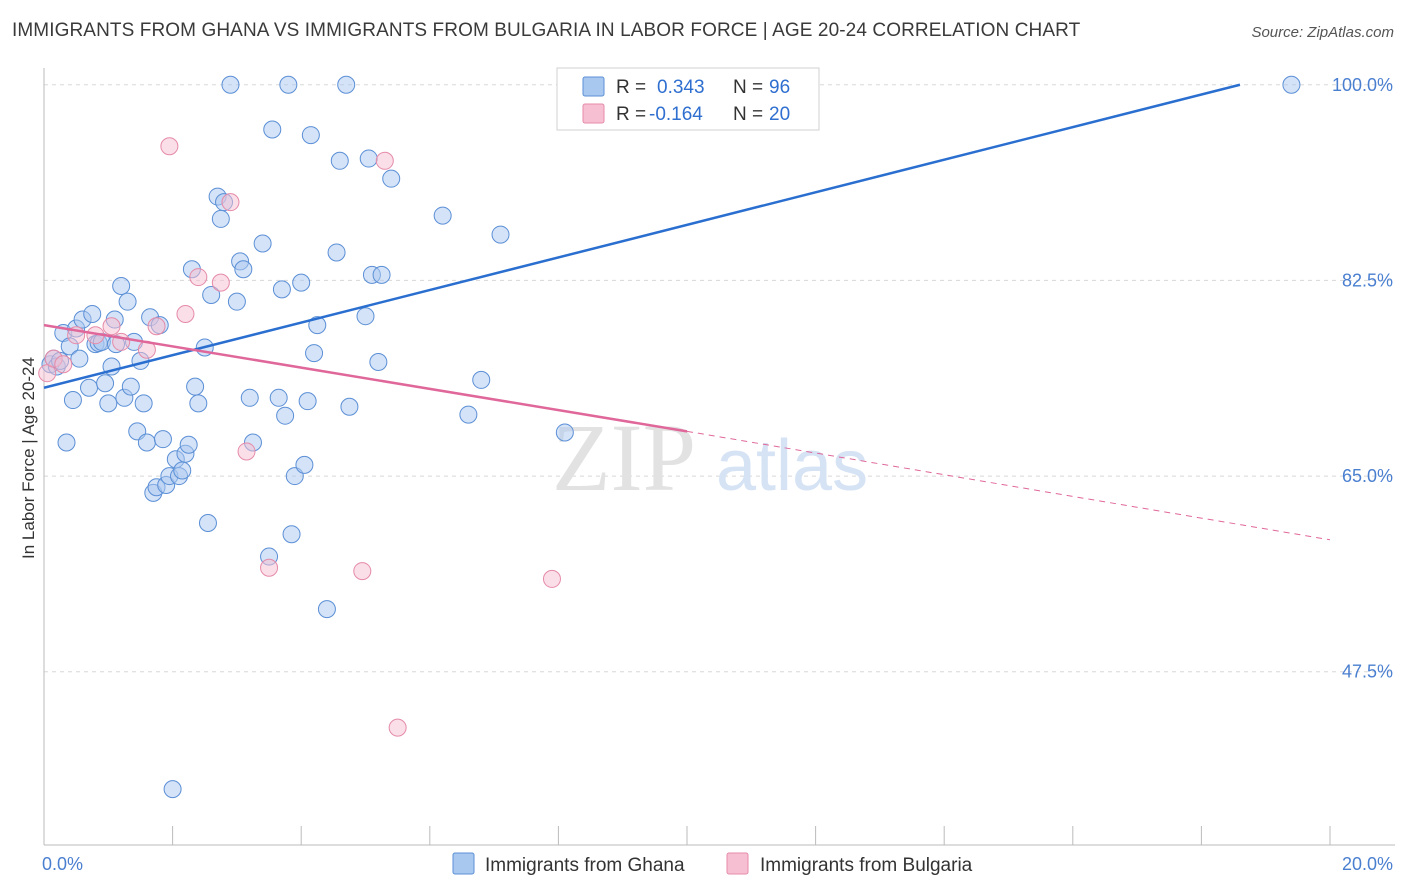 The image size is (1406, 892). Describe the element at coordinates (710, 457) in the screenshot. I see `watermark: ZIP atlas` at that location.